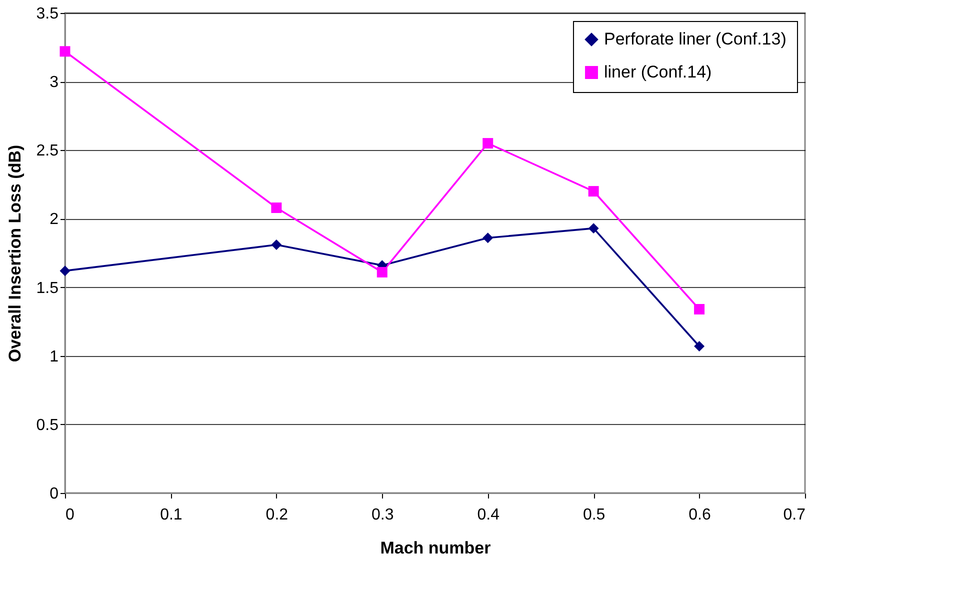 Image resolution: width=954 pixels, height=603 pixels. Describe the element at coordinates (47, 14) in the screenshot. I see `y-tick-label: 3.5` at that location.